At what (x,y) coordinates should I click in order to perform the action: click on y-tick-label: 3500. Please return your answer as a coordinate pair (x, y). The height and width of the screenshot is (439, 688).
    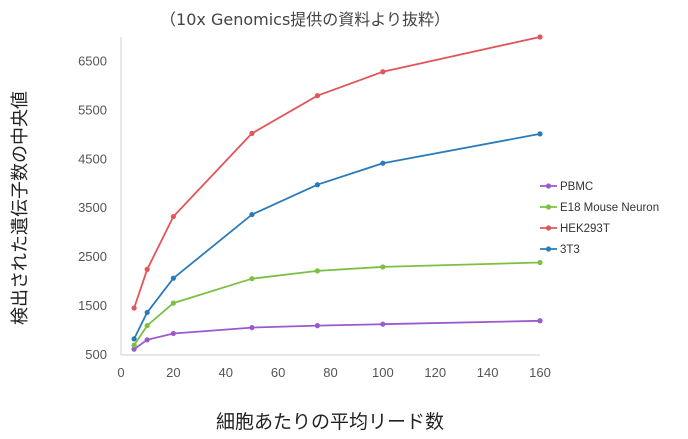
    Looking at the image, I should click on (92, 207).